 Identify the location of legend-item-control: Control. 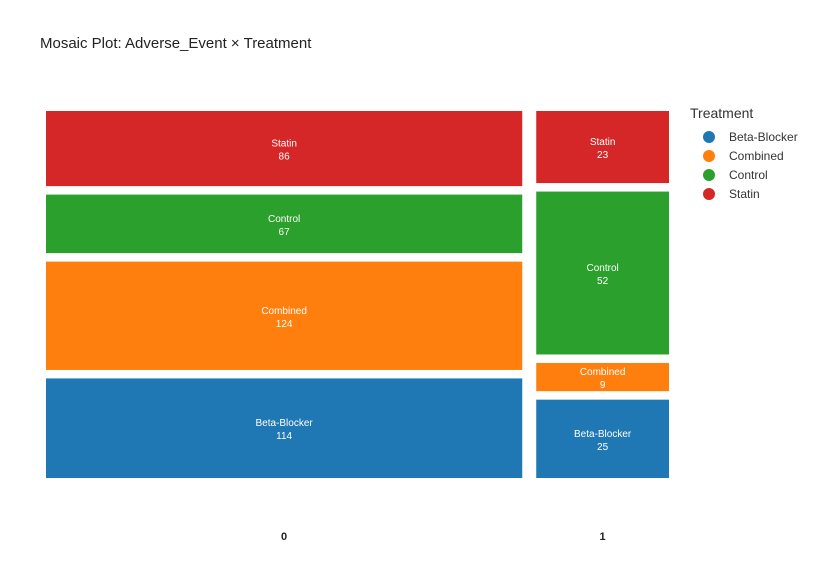
(744, 174).